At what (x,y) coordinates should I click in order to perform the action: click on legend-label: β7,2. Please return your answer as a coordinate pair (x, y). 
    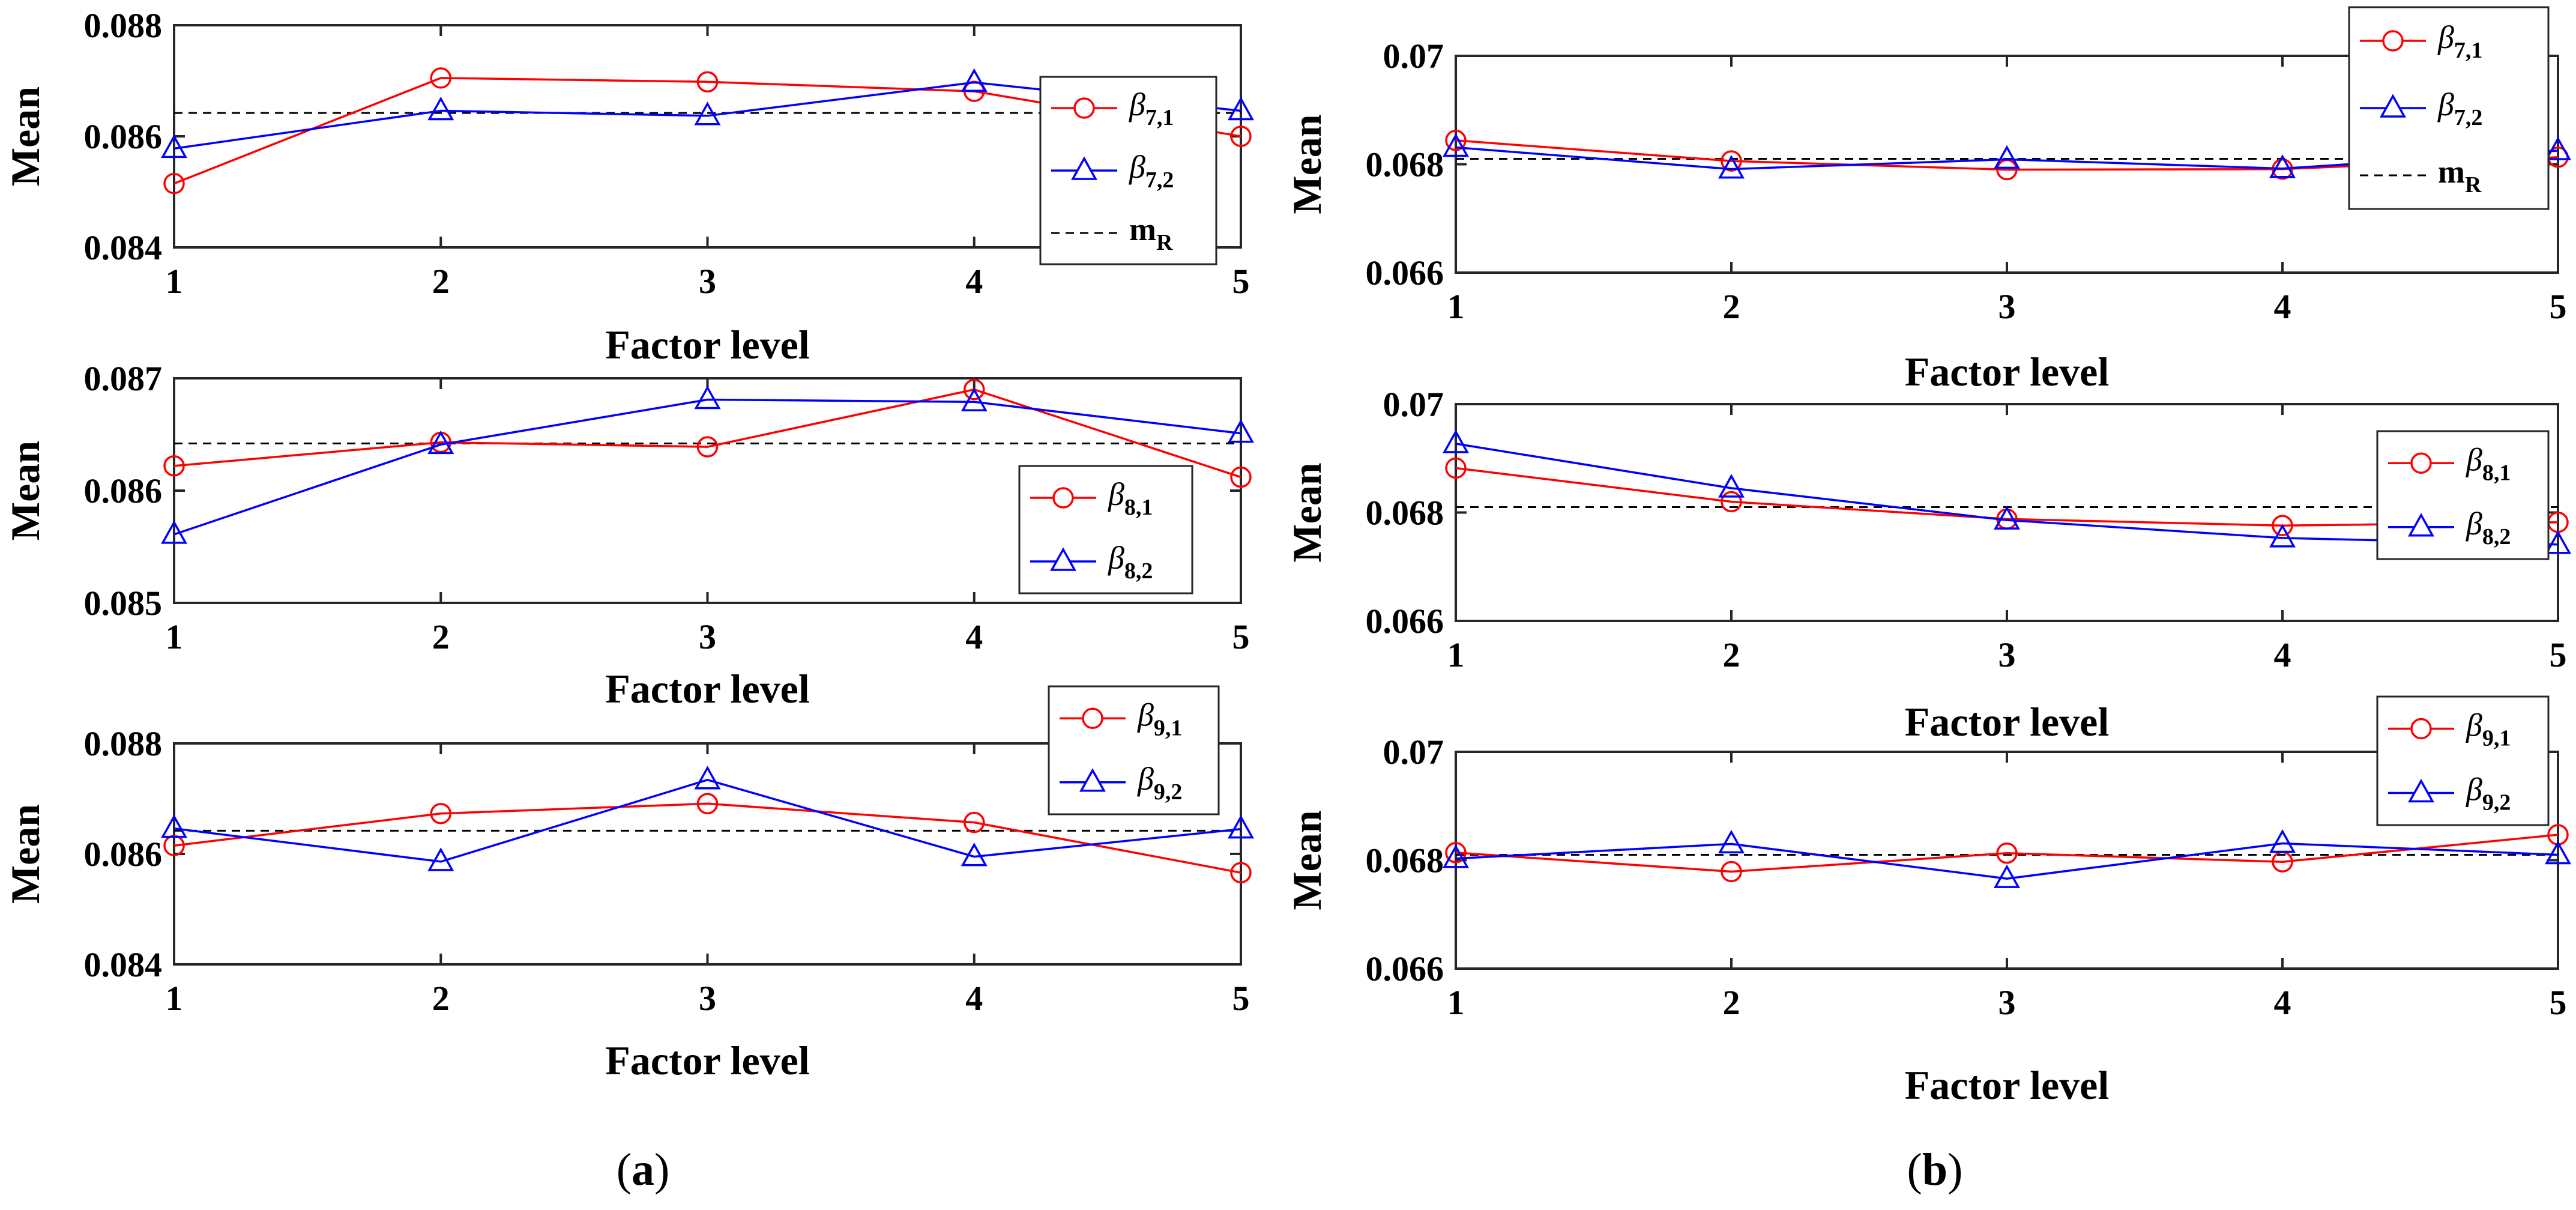
    Looking at the image, I should click on (2459, 108).